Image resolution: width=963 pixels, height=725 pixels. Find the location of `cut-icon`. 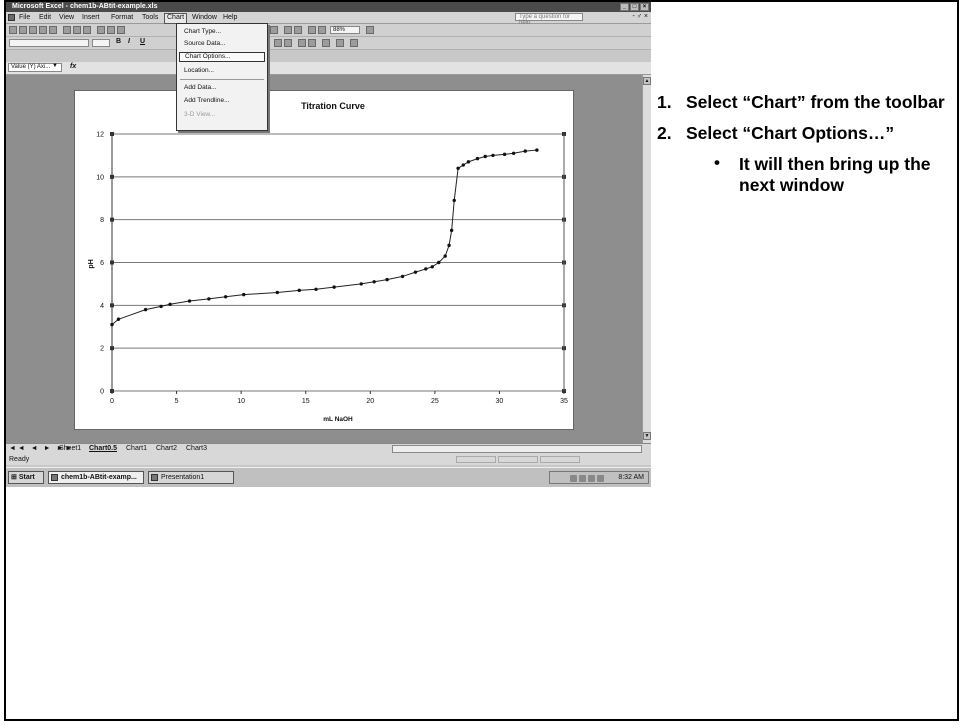

cut-icon is located at coordinates (101, 30).